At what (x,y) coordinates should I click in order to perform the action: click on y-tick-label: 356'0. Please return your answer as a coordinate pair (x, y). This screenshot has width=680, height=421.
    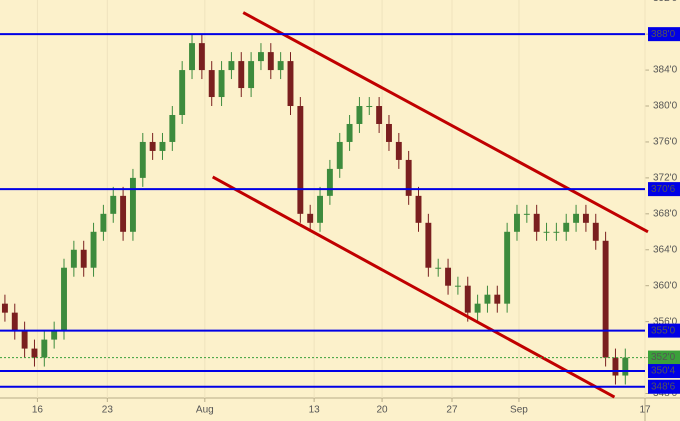
    Looking at the image, I should click on (665, 321).